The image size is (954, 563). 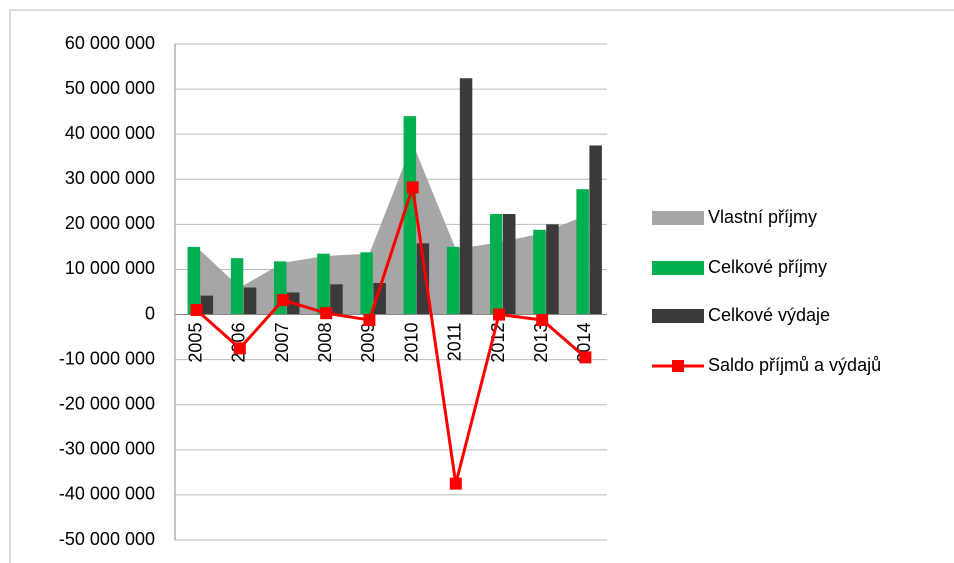 I want to click on y-tick-label: 0, so click(x=150, y=313).